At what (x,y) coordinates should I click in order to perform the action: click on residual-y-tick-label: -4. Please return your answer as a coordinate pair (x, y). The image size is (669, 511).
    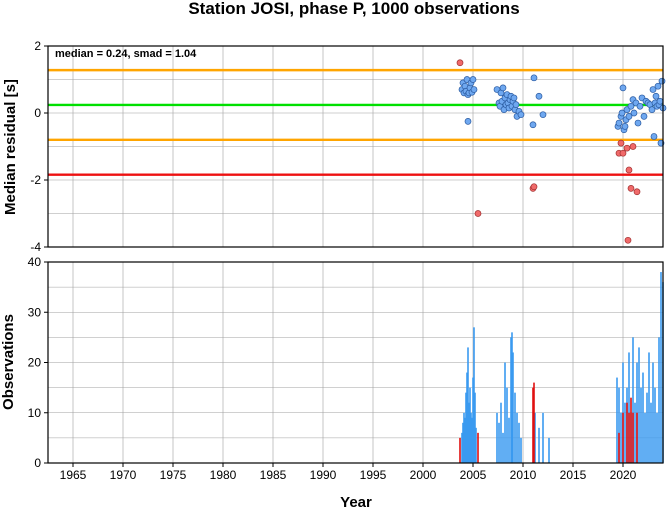
    Looking at the image, I should click on (35, 247).